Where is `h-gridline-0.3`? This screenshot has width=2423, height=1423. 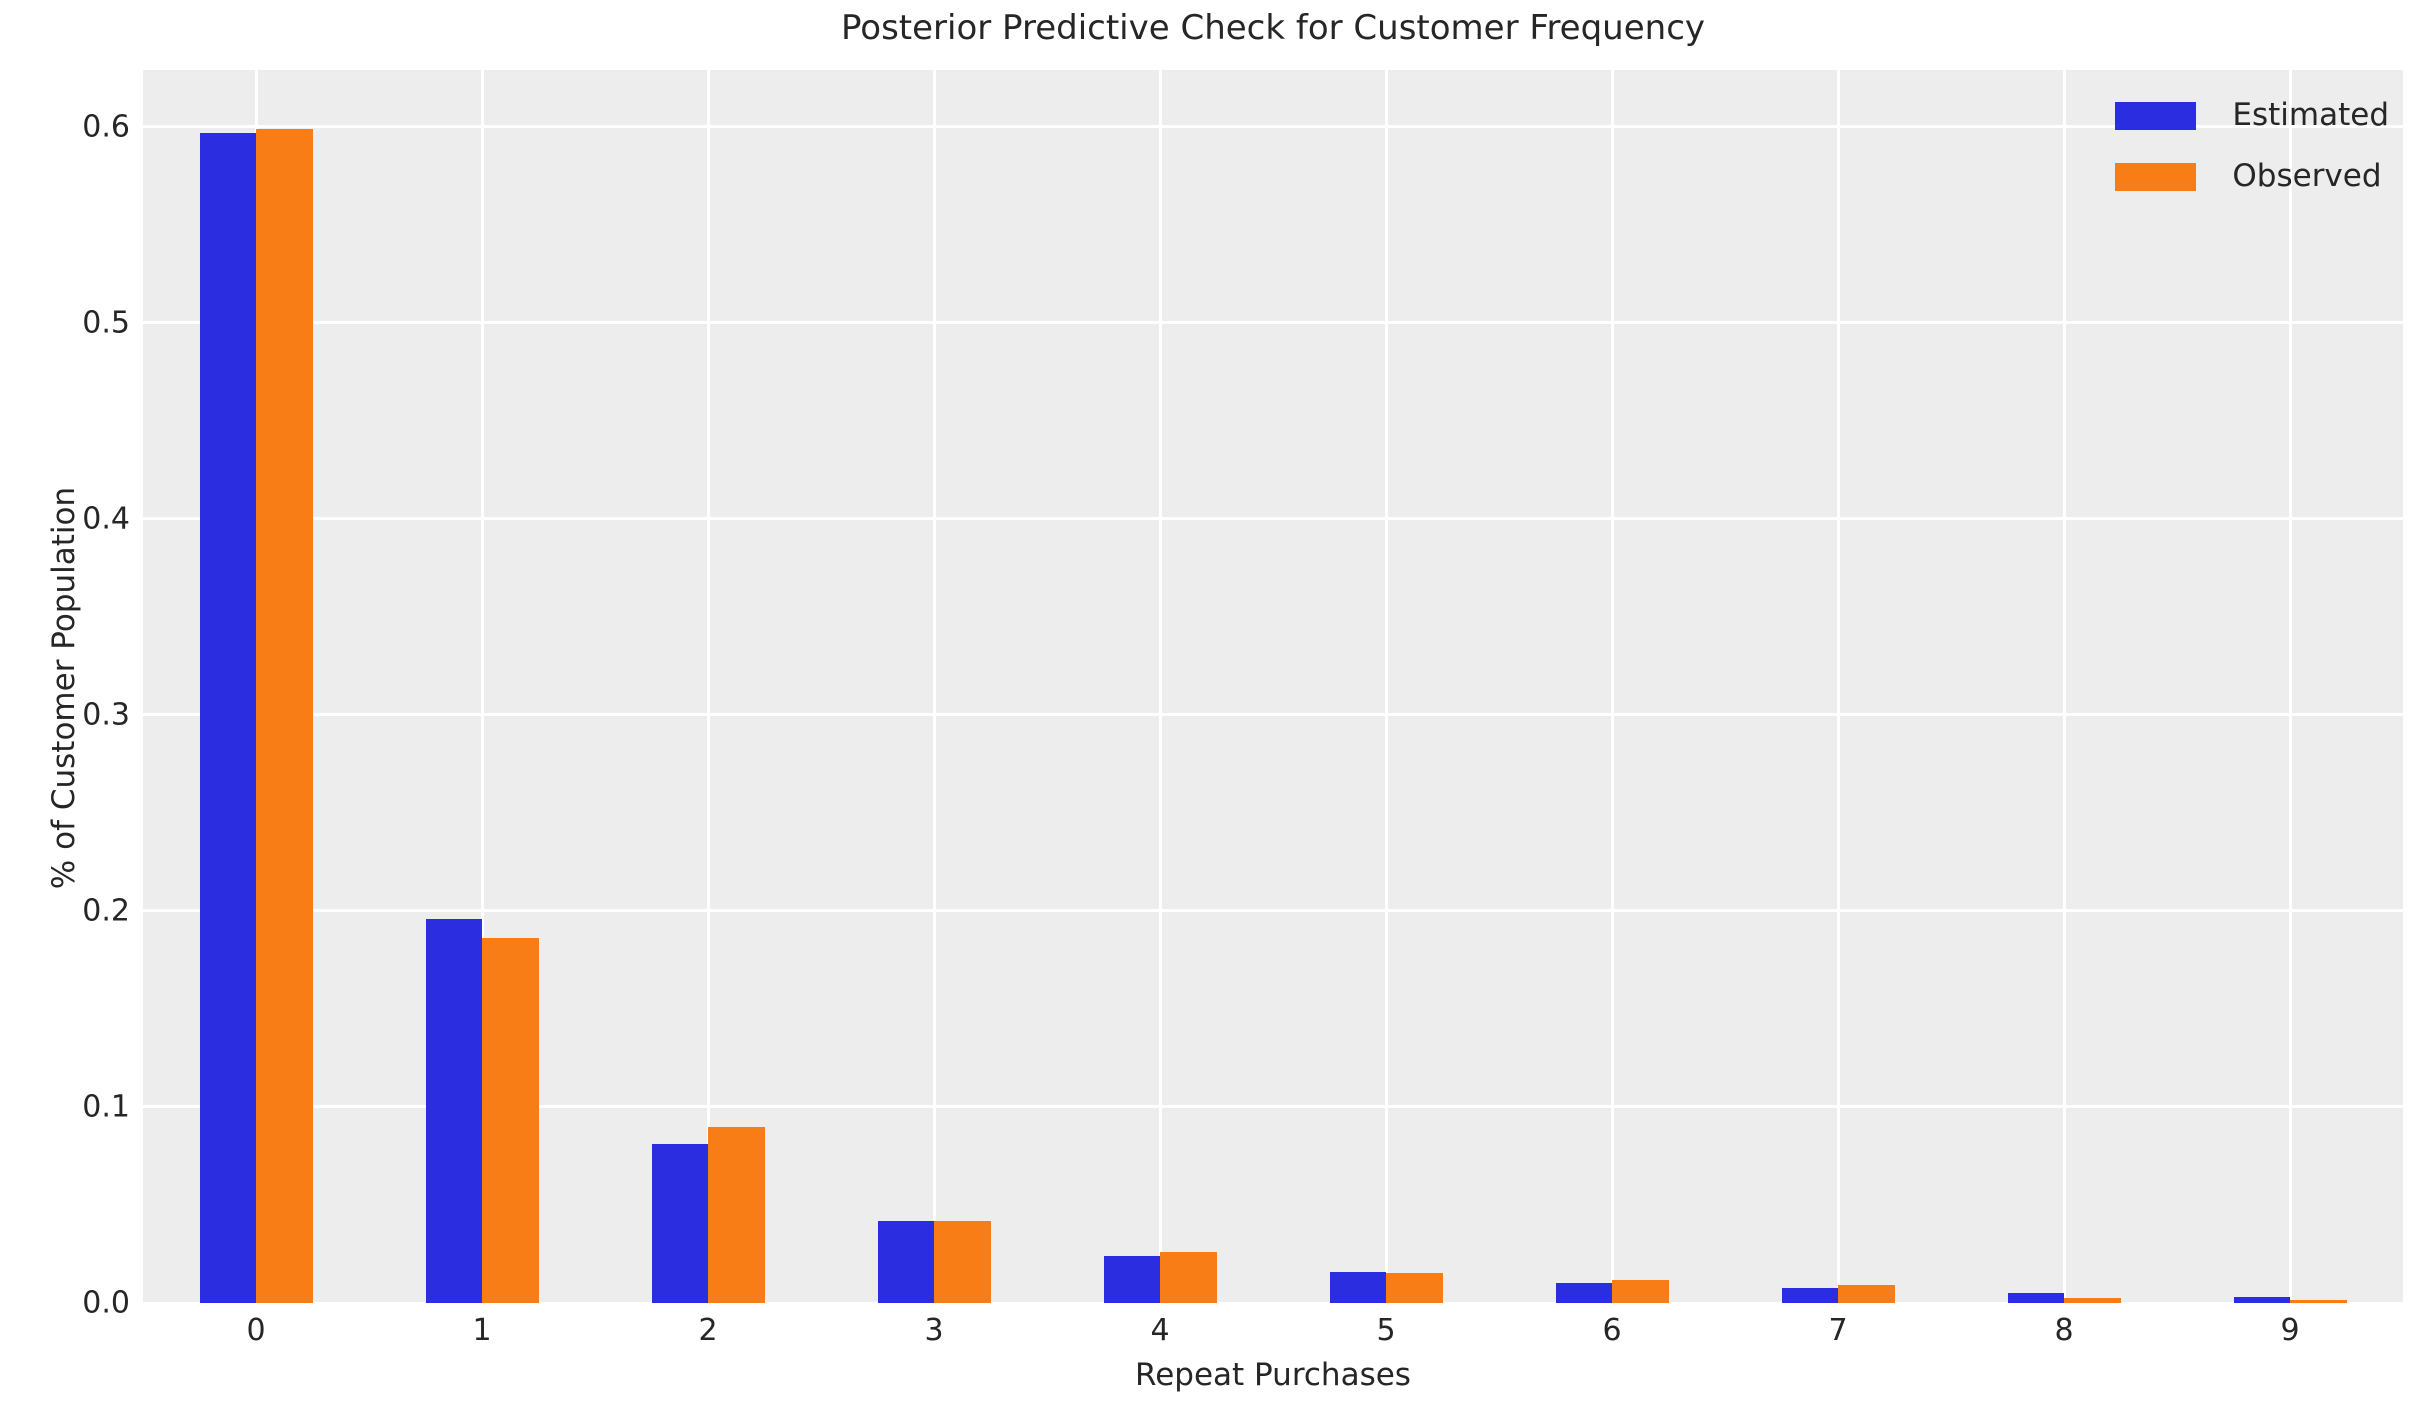 h-gridline-0.3 is located at coordinates (1273, 715).